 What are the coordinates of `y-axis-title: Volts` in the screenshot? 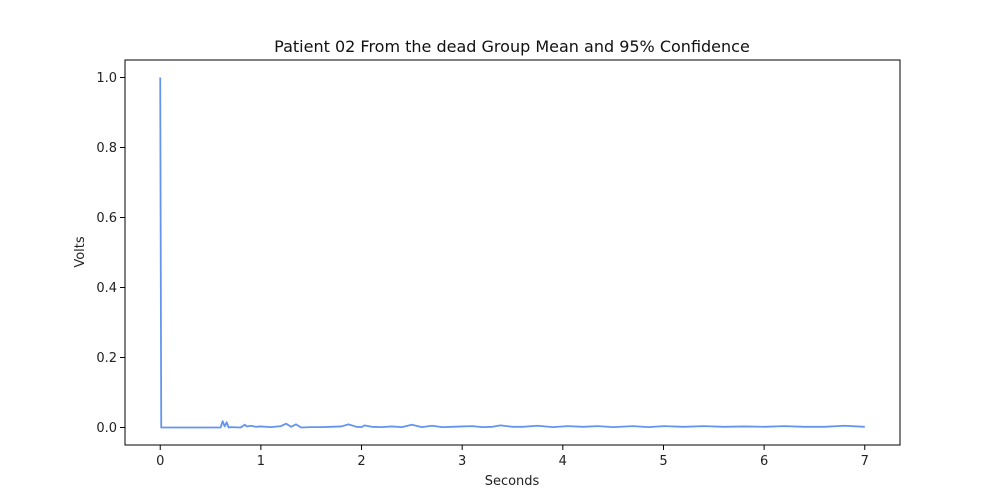 It's located at (80, 252).